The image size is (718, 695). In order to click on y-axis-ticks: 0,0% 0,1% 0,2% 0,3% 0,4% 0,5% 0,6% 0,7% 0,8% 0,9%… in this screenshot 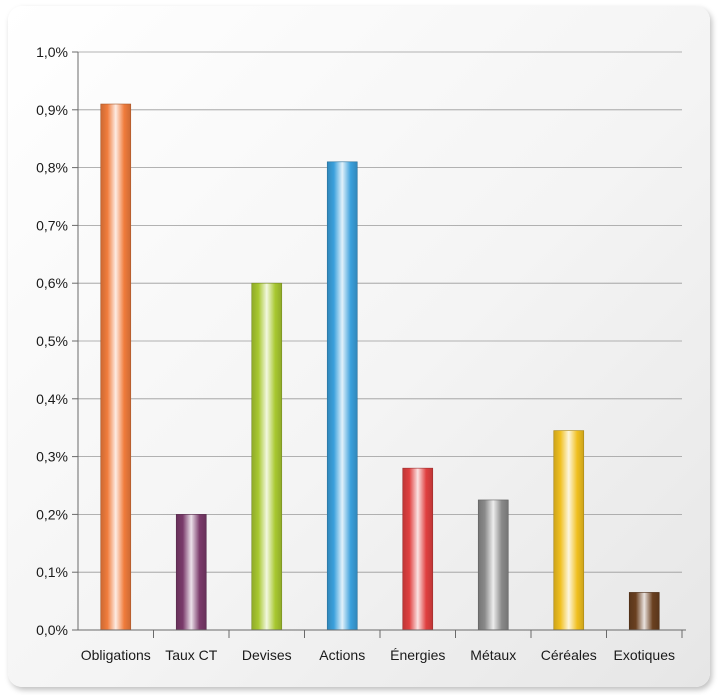, I will do `click(57, 341)`.